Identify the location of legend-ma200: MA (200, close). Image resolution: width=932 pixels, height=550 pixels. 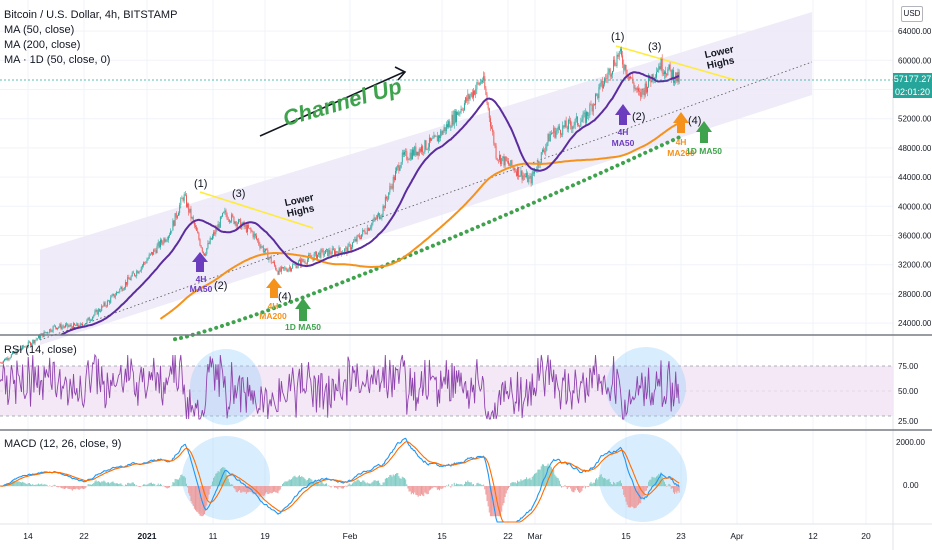
(42, 45).